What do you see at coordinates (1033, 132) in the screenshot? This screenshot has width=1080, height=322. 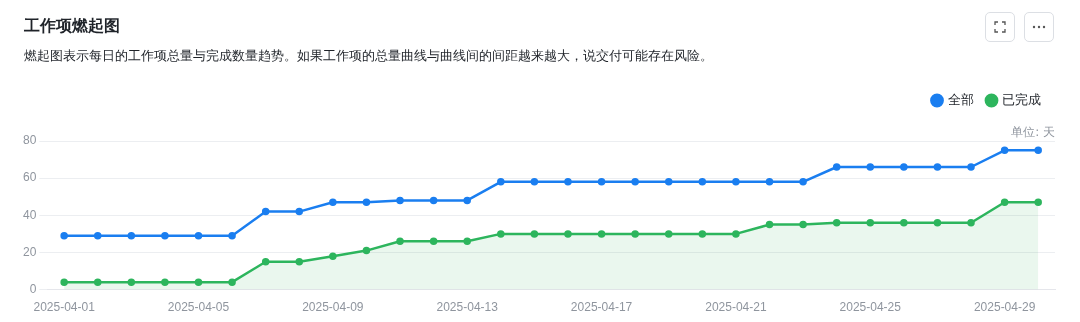 I see `text: 单位: 天` at bounding box center [1033, 132].